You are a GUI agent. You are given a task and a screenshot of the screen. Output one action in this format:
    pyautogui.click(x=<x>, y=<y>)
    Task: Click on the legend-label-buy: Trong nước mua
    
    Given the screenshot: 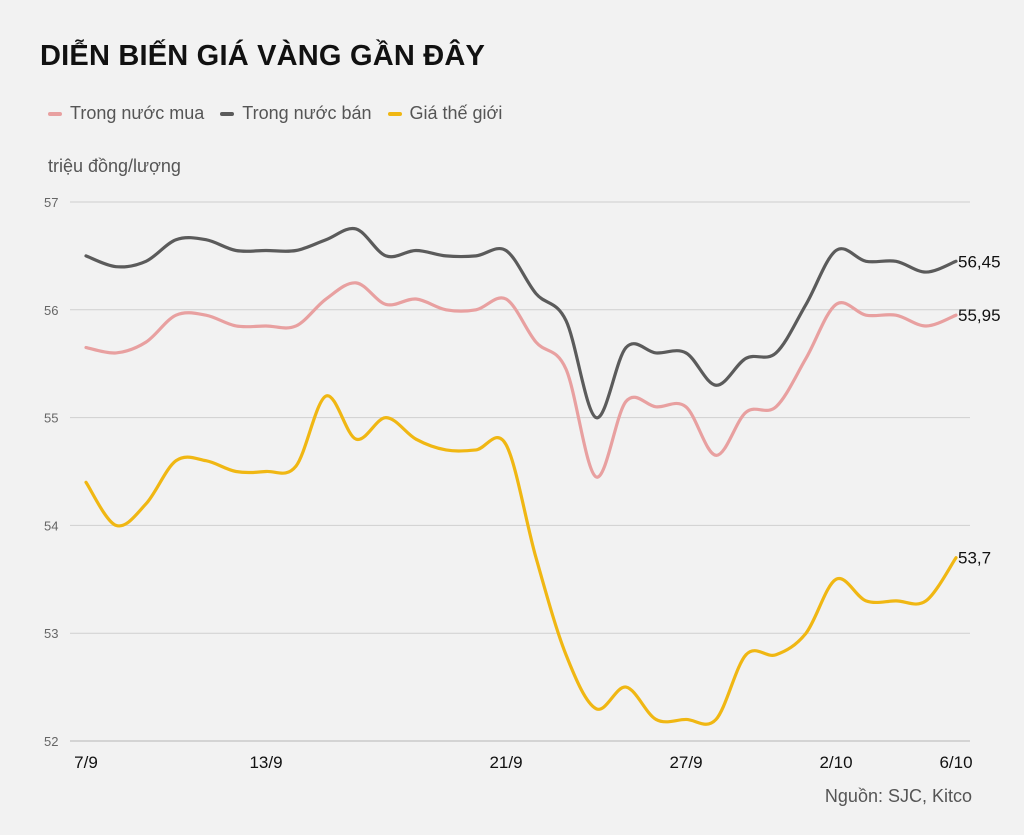 What is the action you would take?
    pyautogui.click(x=137, y=113)
    